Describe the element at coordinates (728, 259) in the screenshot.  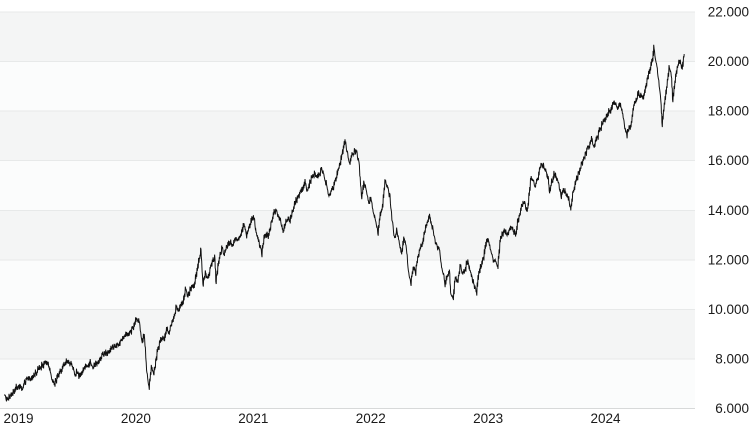
I see `y-axis-tick-label: 12.000` at that location.